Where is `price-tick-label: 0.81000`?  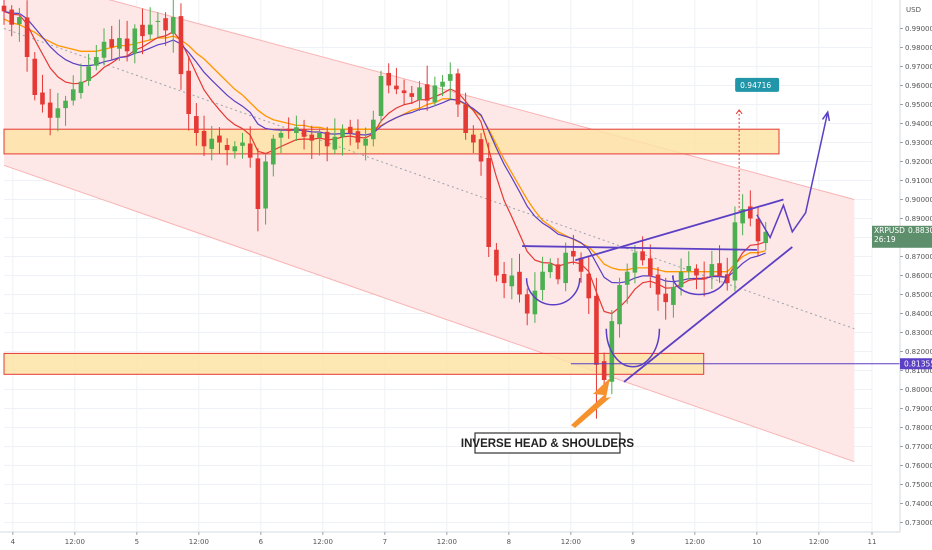
price-tick-label: 0.81000 is located at coordinates (918, 371).